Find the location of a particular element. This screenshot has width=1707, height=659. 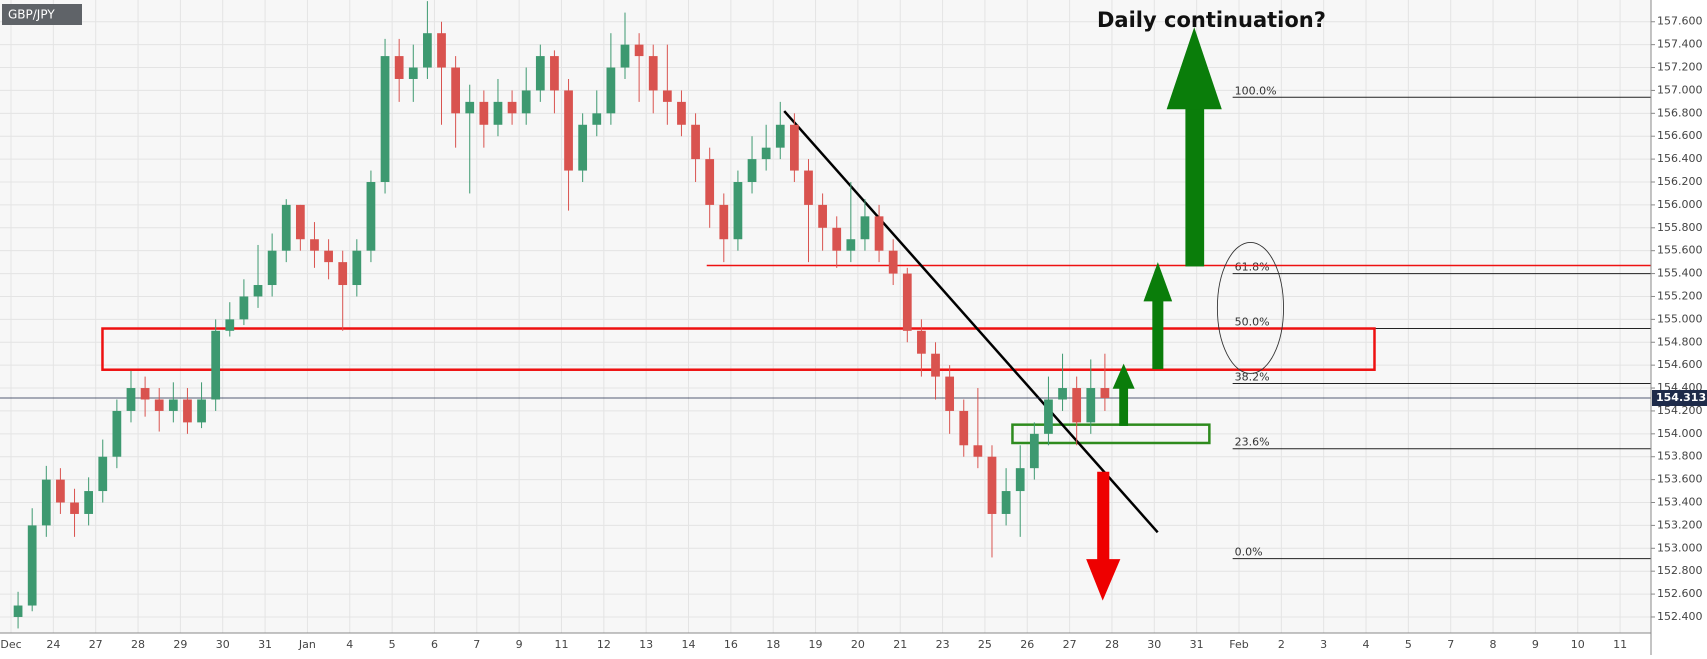

big-arrow-head is located at coordinates (1194, 68).